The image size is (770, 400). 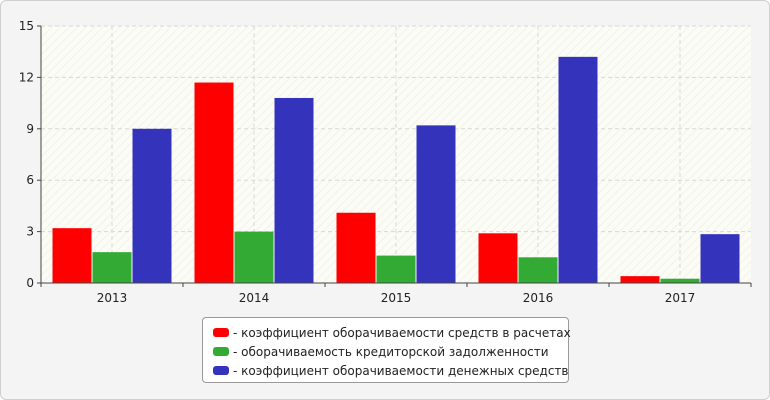 I want to click on x-tick-label: 2013, so click(x=112, y=298).